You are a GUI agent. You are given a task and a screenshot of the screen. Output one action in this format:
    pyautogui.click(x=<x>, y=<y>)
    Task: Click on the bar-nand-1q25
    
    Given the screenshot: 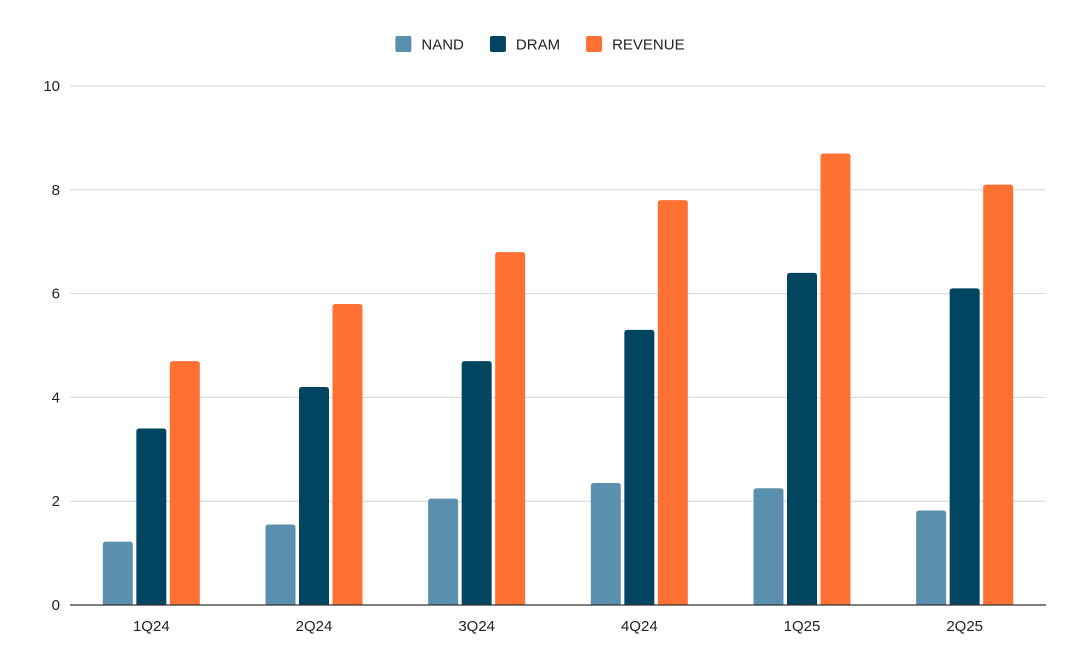 What is the action you would take?
    pyautogui.click(x=768, y=546)
    